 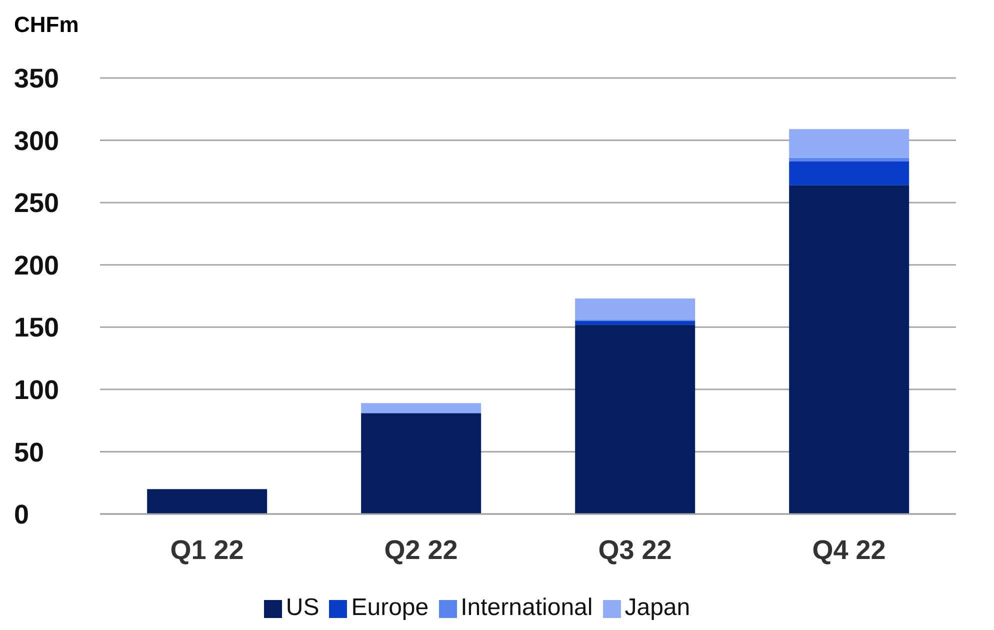 I want to click on y-tick-label: 250, so click(x=37, y=203).